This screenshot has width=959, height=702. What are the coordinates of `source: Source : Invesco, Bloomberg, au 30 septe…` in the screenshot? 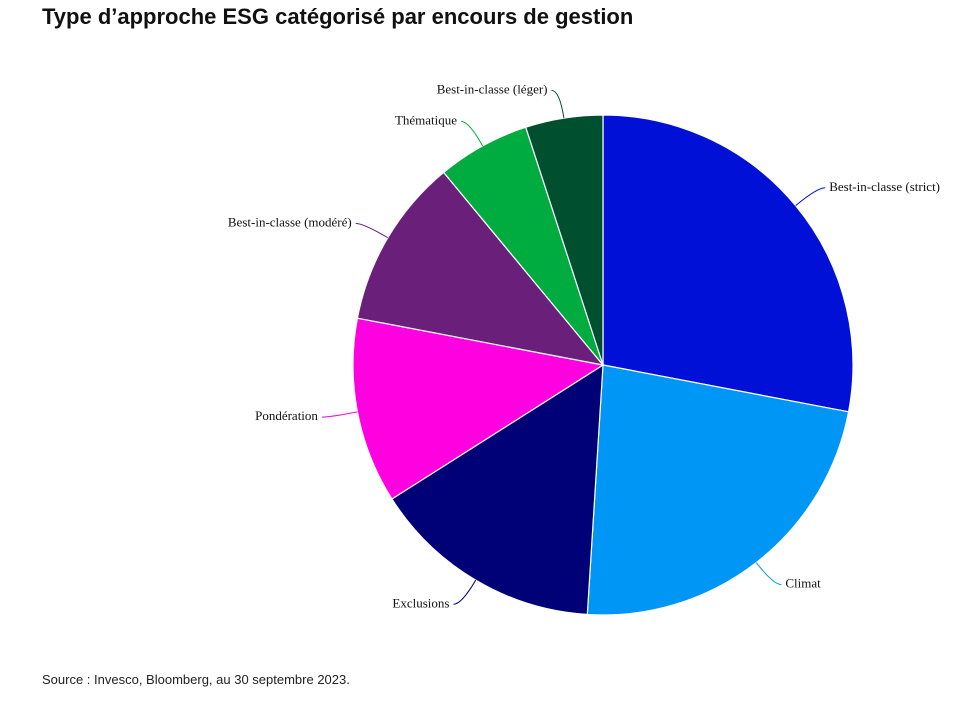 It's located at (196, 679).